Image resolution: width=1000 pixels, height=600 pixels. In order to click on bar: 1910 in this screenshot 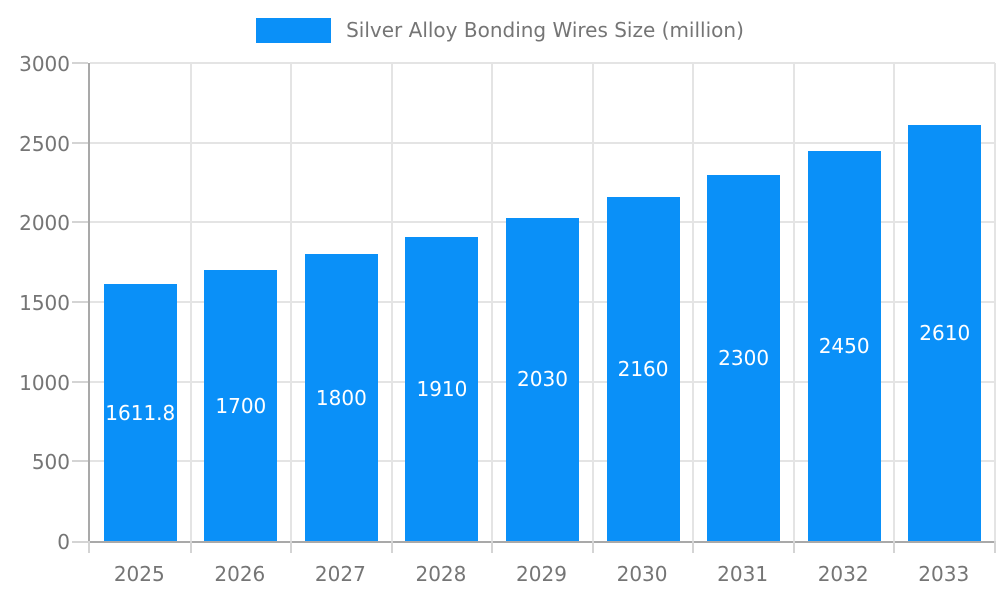, I will do `click(442, 388)`.